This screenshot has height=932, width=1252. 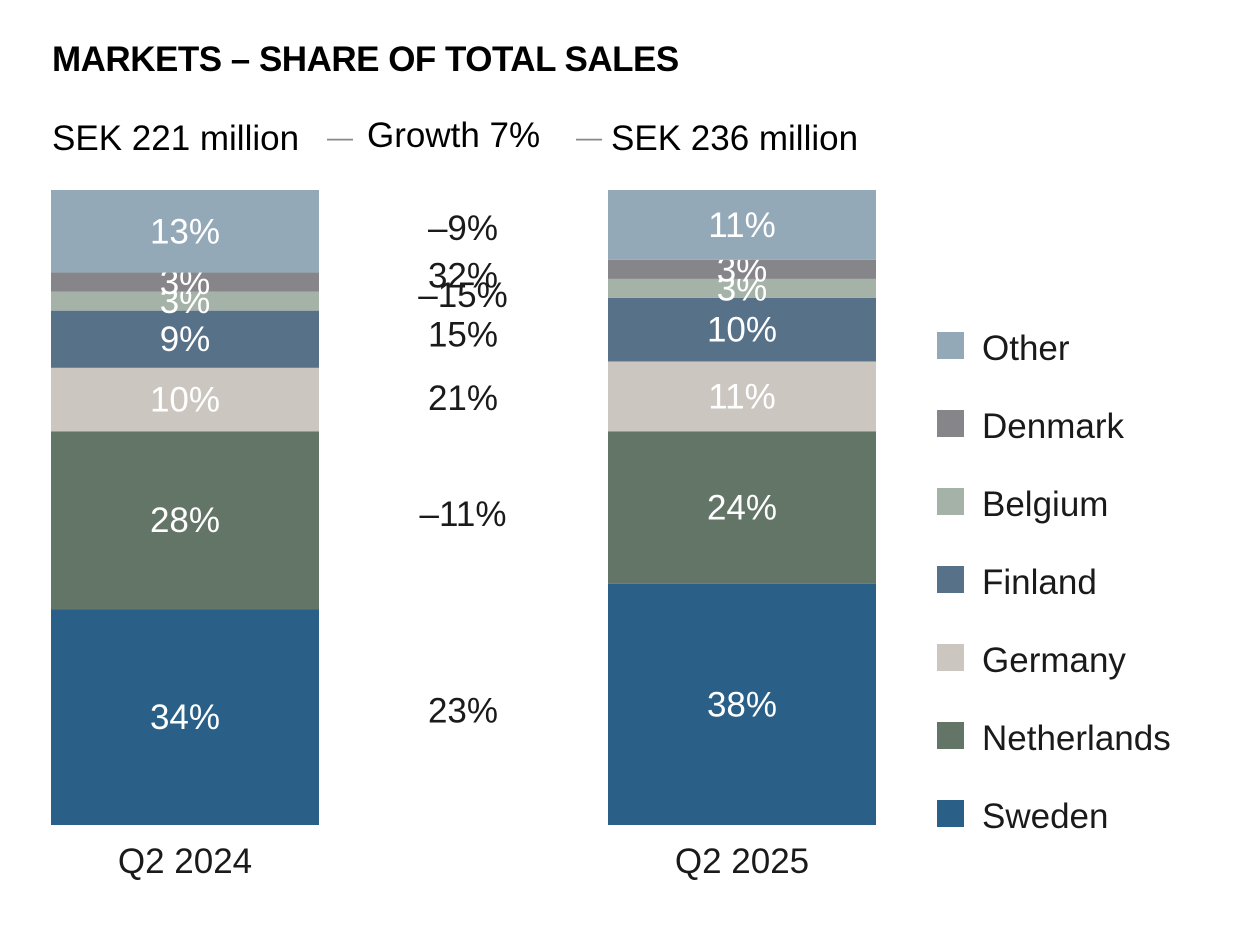 I want to click on segment-netherlands-q2-2025, so click(x=742, y=507).